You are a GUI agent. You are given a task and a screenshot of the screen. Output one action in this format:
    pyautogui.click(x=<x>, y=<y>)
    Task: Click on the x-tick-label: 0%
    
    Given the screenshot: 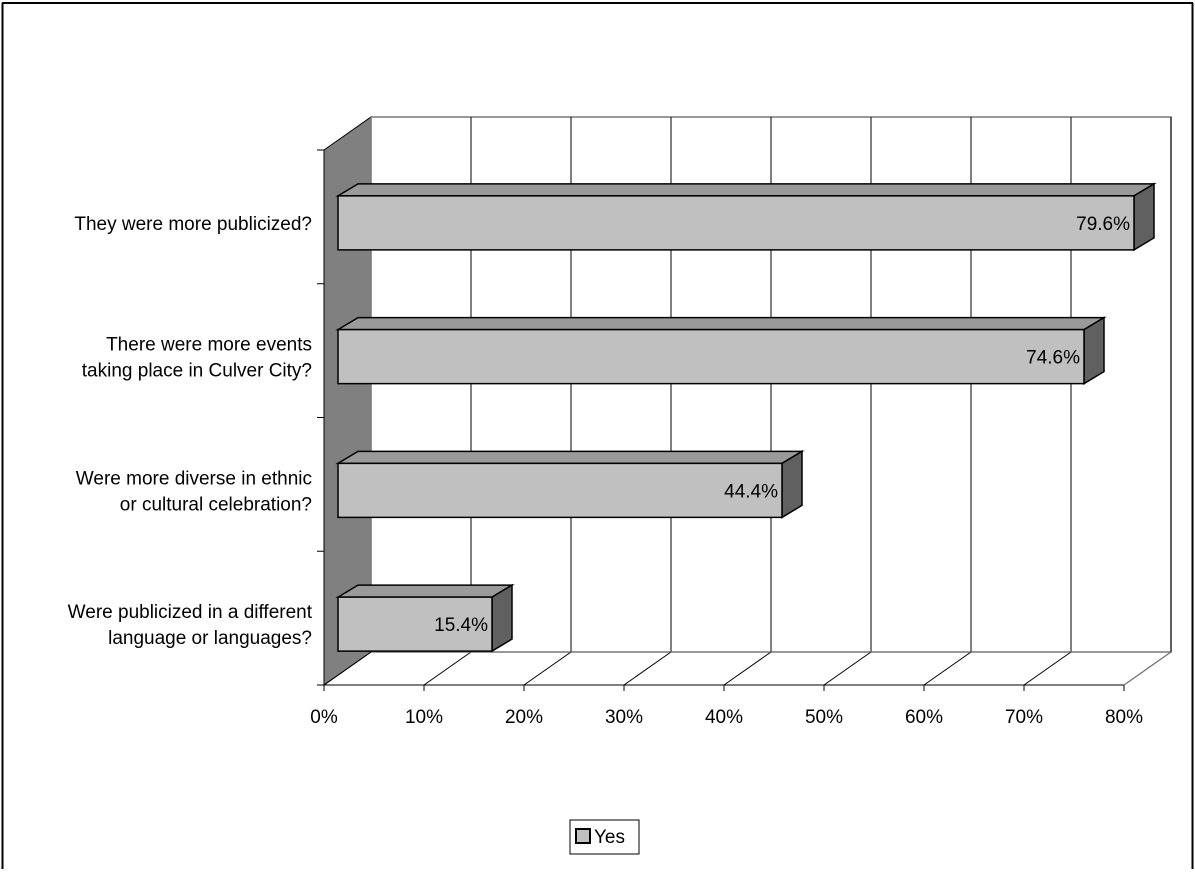 What is the action you would take?
    pyautogui.click(x=324, y=717)
    